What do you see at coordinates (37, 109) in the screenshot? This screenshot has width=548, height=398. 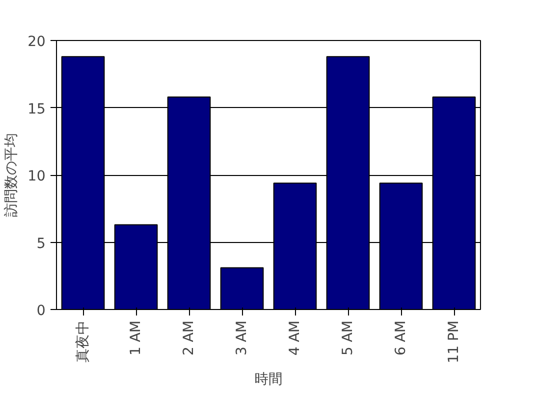 I see `y-tick-label: 15` at bounding box center [37, 109].